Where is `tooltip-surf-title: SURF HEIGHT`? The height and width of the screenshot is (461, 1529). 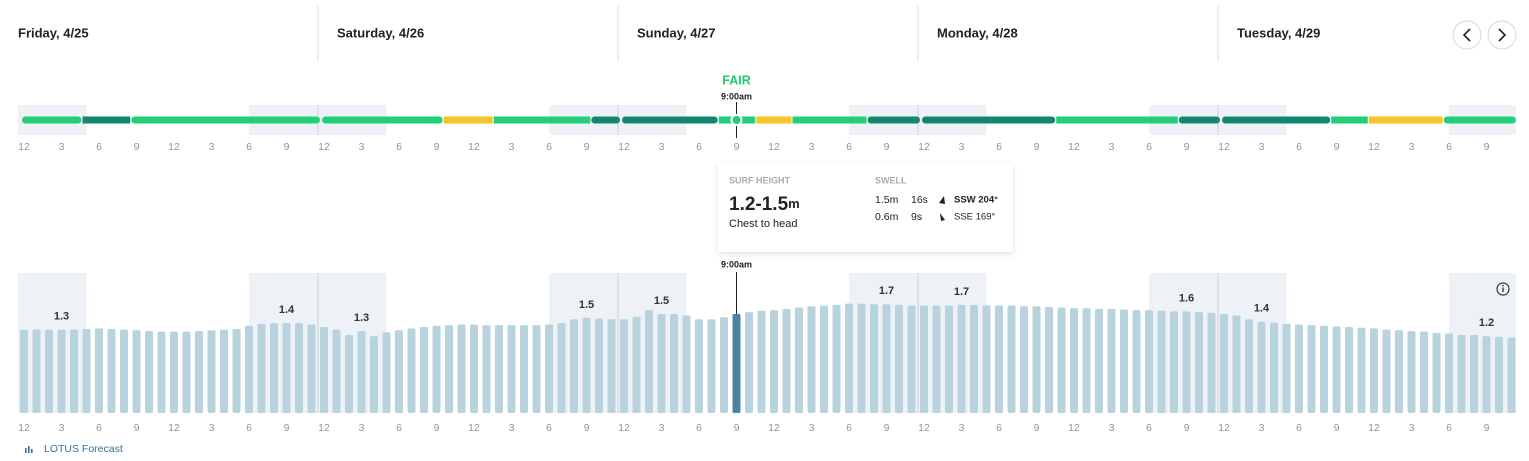
tooltip-surf-title: SURF HEIGHT is located at coordinates (760, 180).